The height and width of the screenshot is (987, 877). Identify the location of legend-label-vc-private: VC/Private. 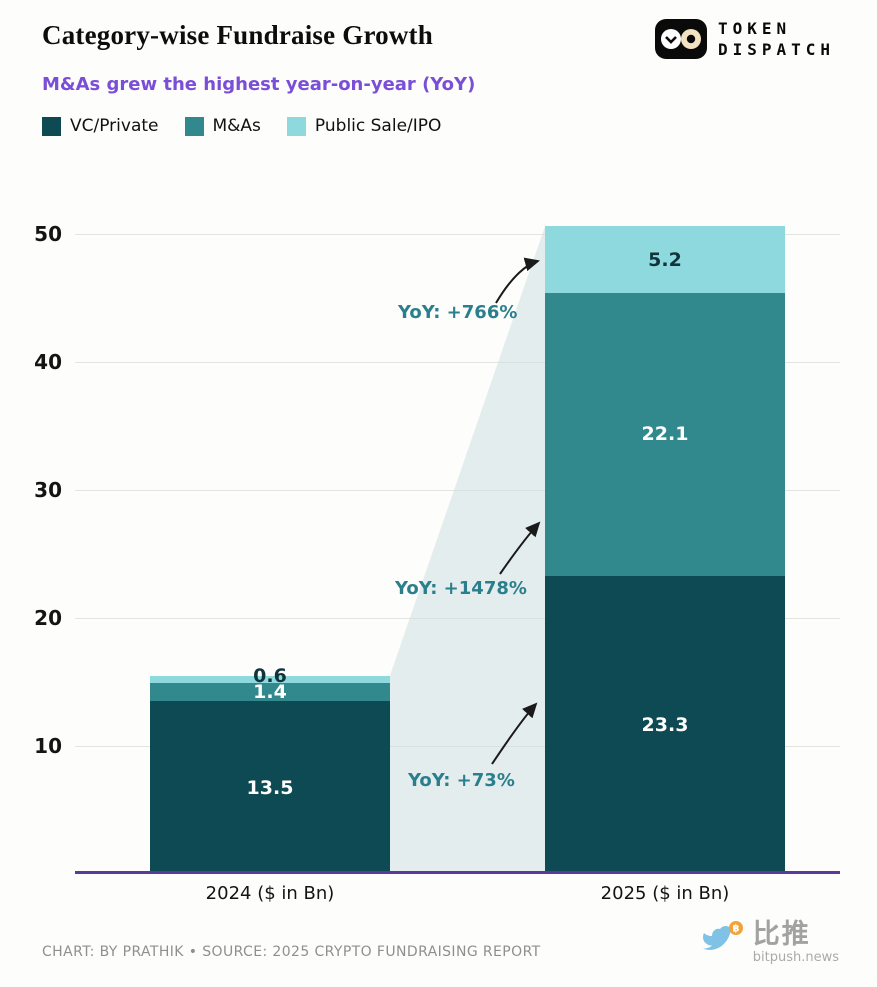
(114, 126).